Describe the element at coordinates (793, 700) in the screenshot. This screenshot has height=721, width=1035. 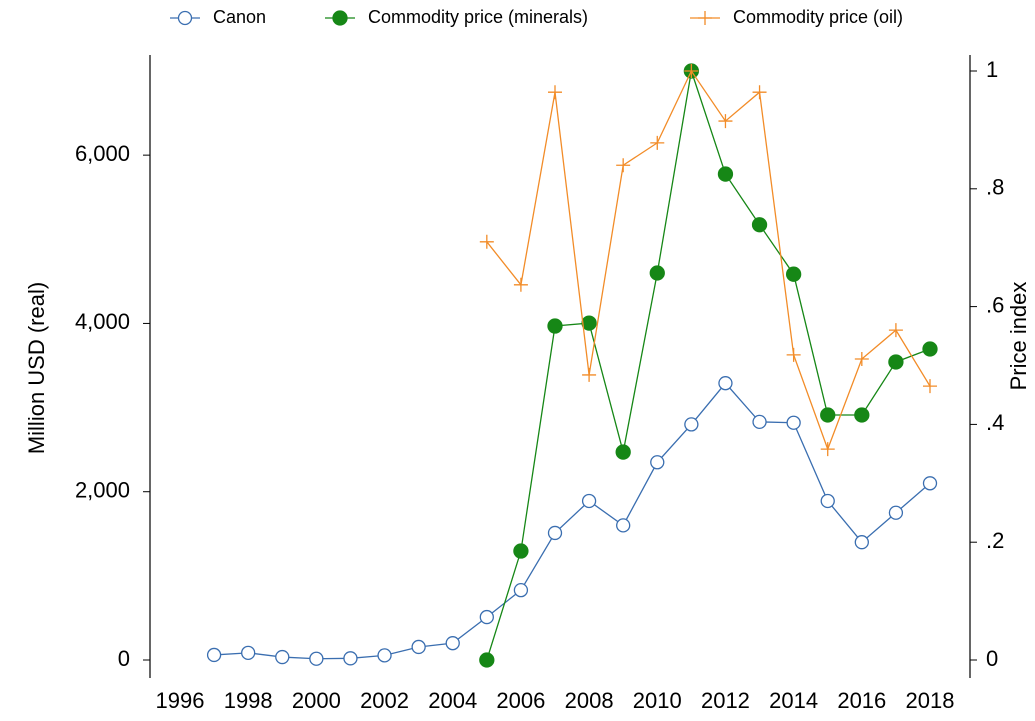
I see `x-tick-label: 2014` at that location.